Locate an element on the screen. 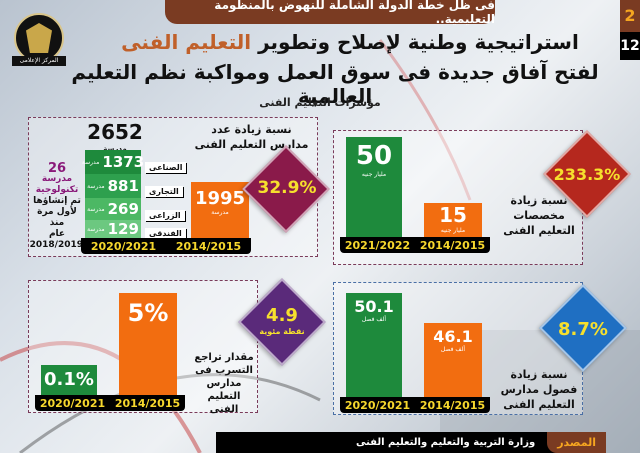 This screenshot has width=640, height=453. year-label: 2021/2022 is located at coordinates (377, 245).